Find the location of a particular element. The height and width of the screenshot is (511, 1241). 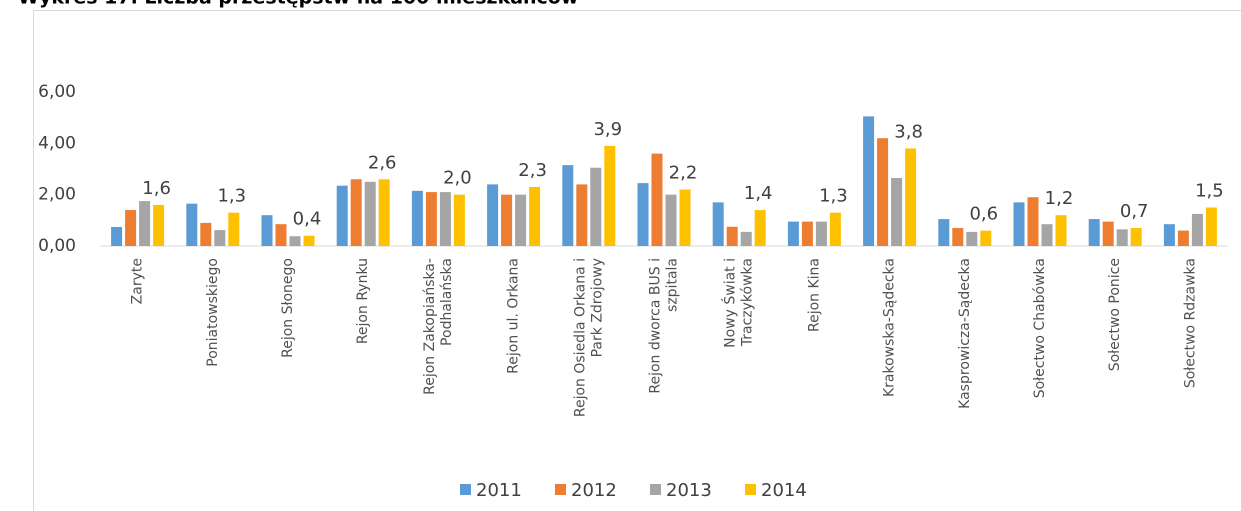

x-tick-label: Rejon Osiedla Orkana iPark Zdrojowy is located at coordinates (588, 337).